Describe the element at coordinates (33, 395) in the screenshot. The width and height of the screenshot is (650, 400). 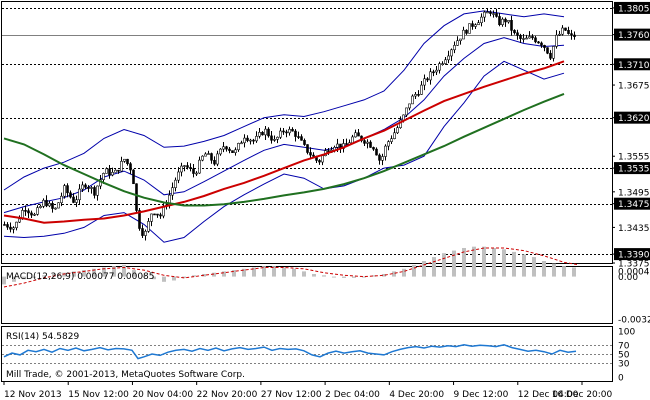
I see `x-tick-label-0: 12 Nov 2013` at that location.